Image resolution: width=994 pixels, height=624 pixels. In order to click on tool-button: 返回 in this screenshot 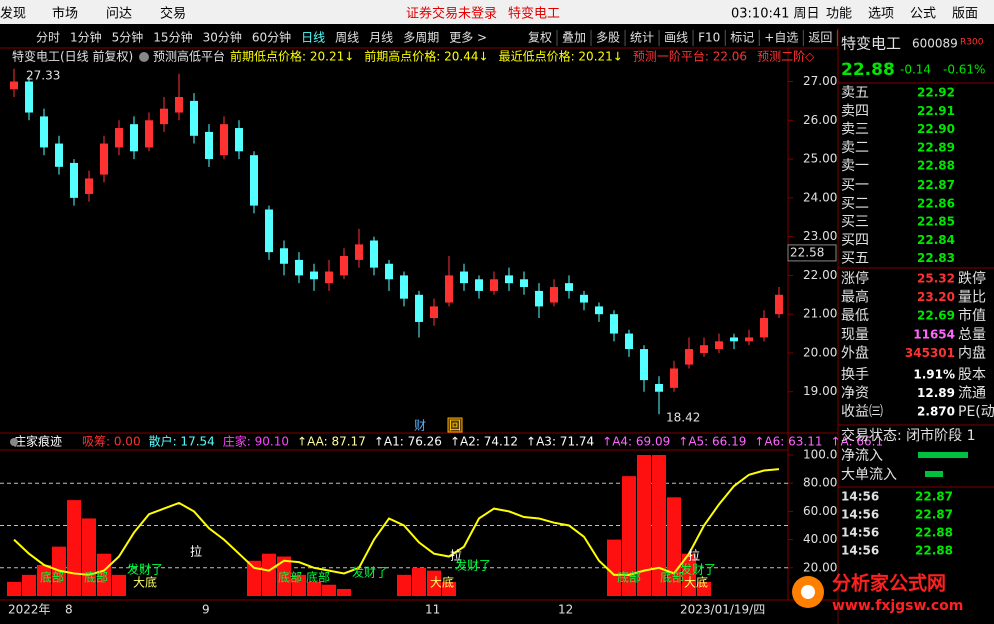, I will do `click(820, 38)`.